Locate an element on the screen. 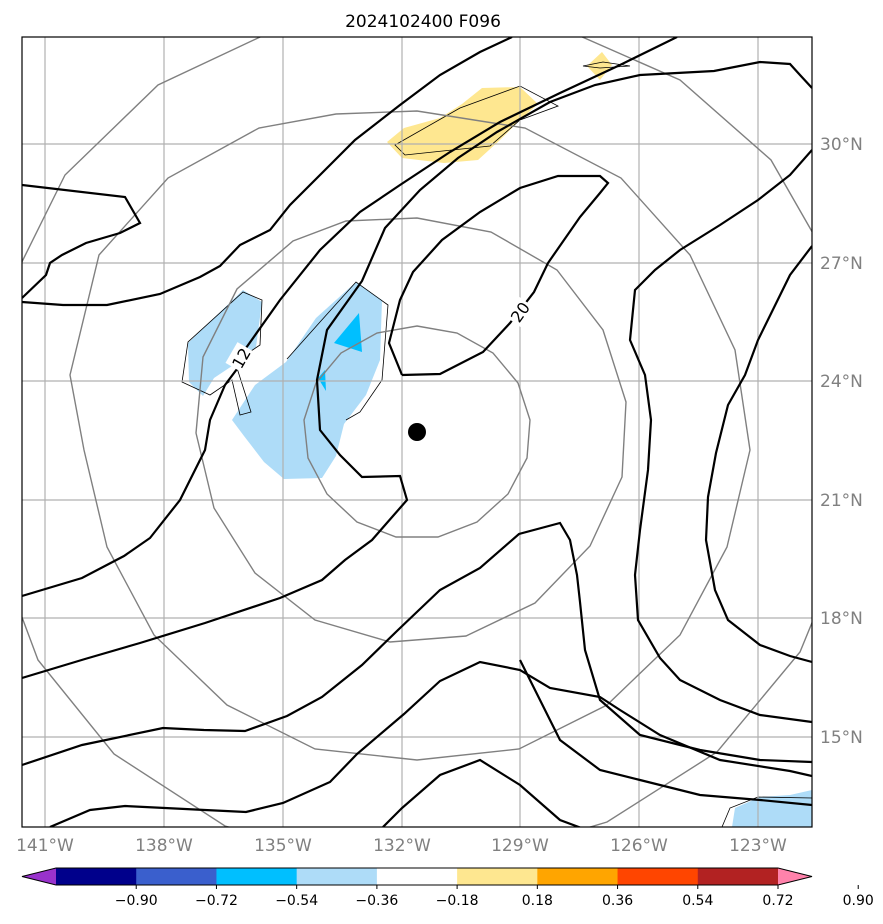 This screenshot has width=883, height=924. colorbar-tick-label: 0.54 is located at coordinates (697, 901).